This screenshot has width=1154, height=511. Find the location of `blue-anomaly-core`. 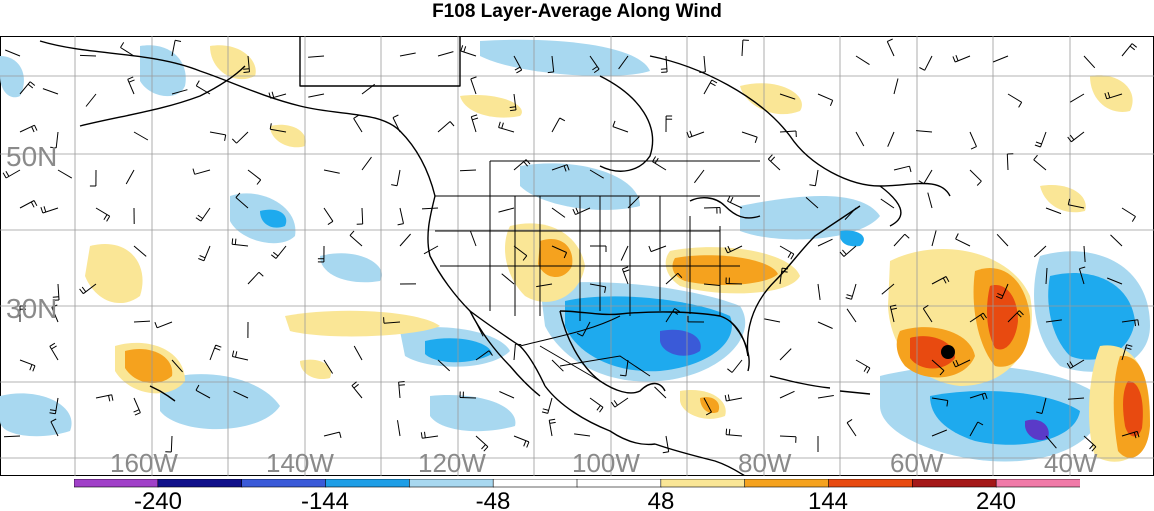

blue-anomaly-core is located at coordinates (1037, 430).